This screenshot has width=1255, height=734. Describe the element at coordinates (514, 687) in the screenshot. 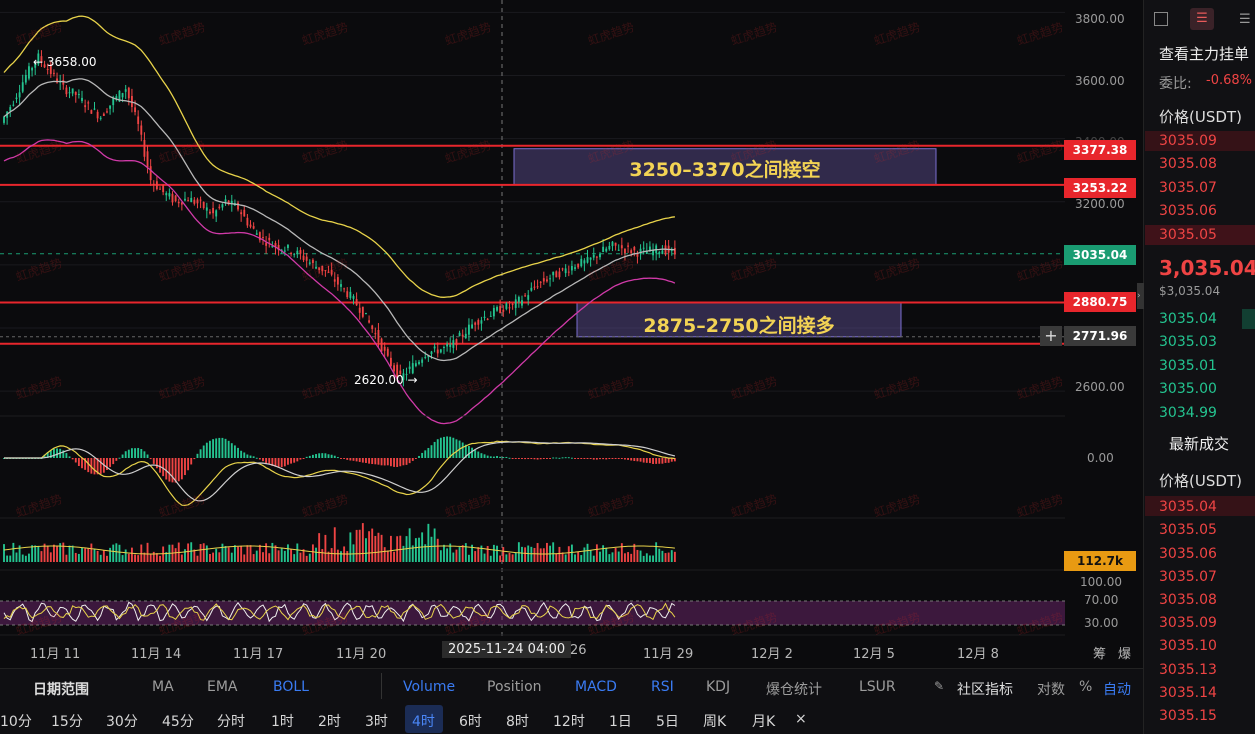

I see `indicator-position: Position` at that location.